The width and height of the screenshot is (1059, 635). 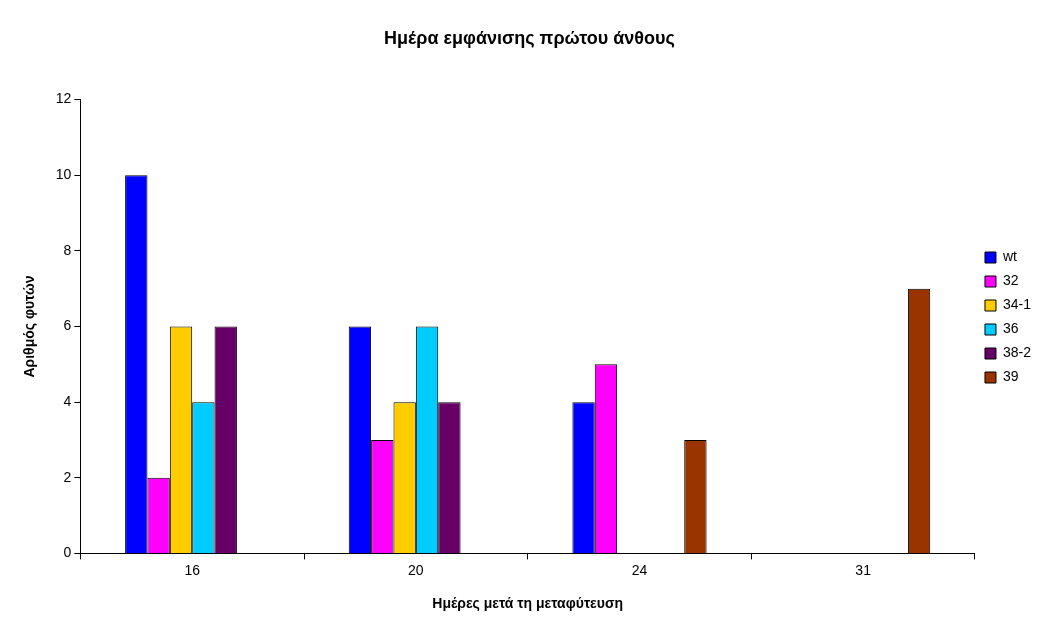 I want to click on y-tick-label: 4, so click(x=67, y=400).